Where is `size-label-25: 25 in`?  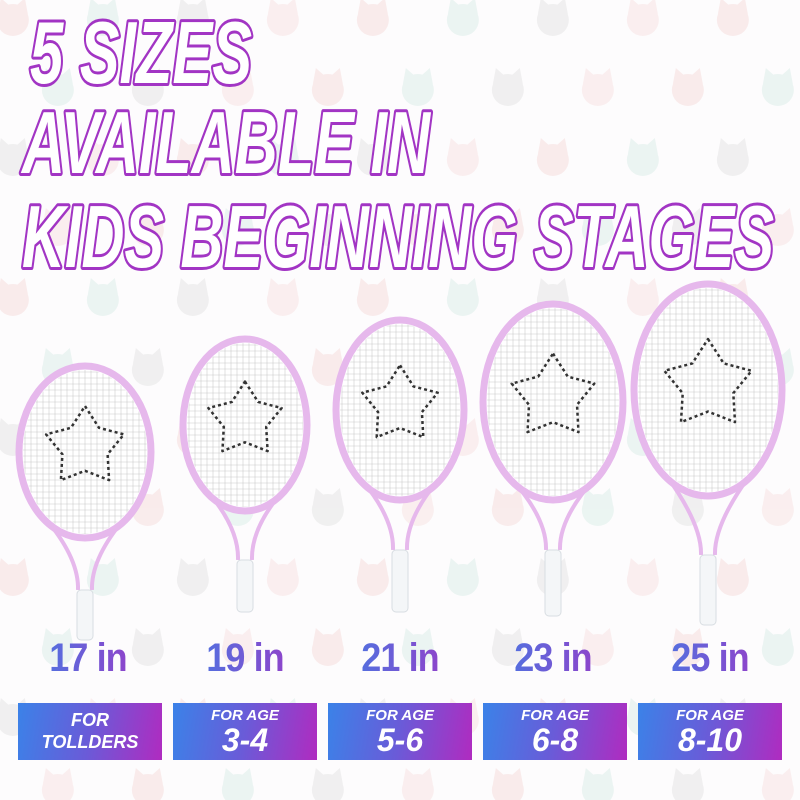 size-label-25: 25 in is located at coordinates (710, 658).